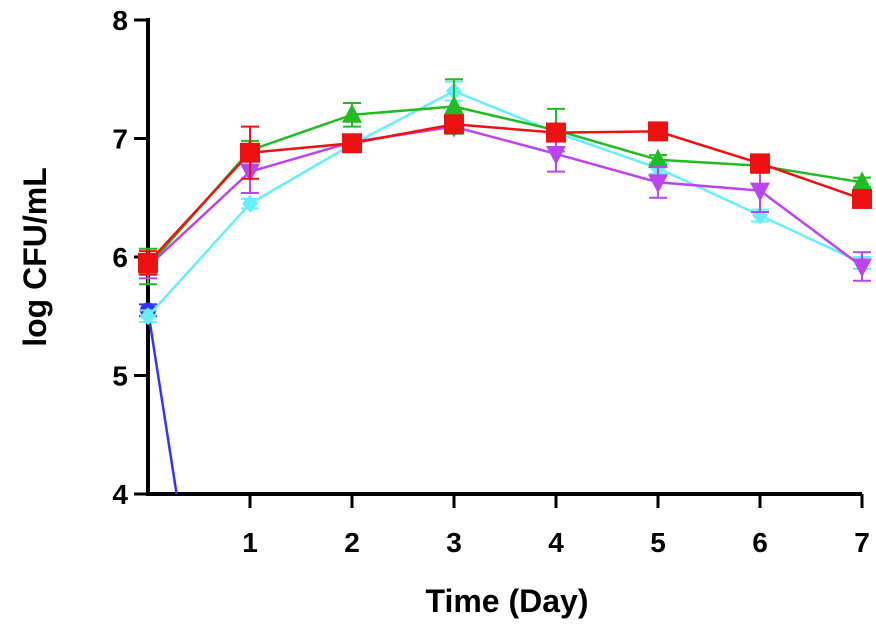 The image size is (876, 624). What do you see at coordinates (250, 542) in the screenshot?
I see `x-tick-label: 1` at bounding box center [250, 542].